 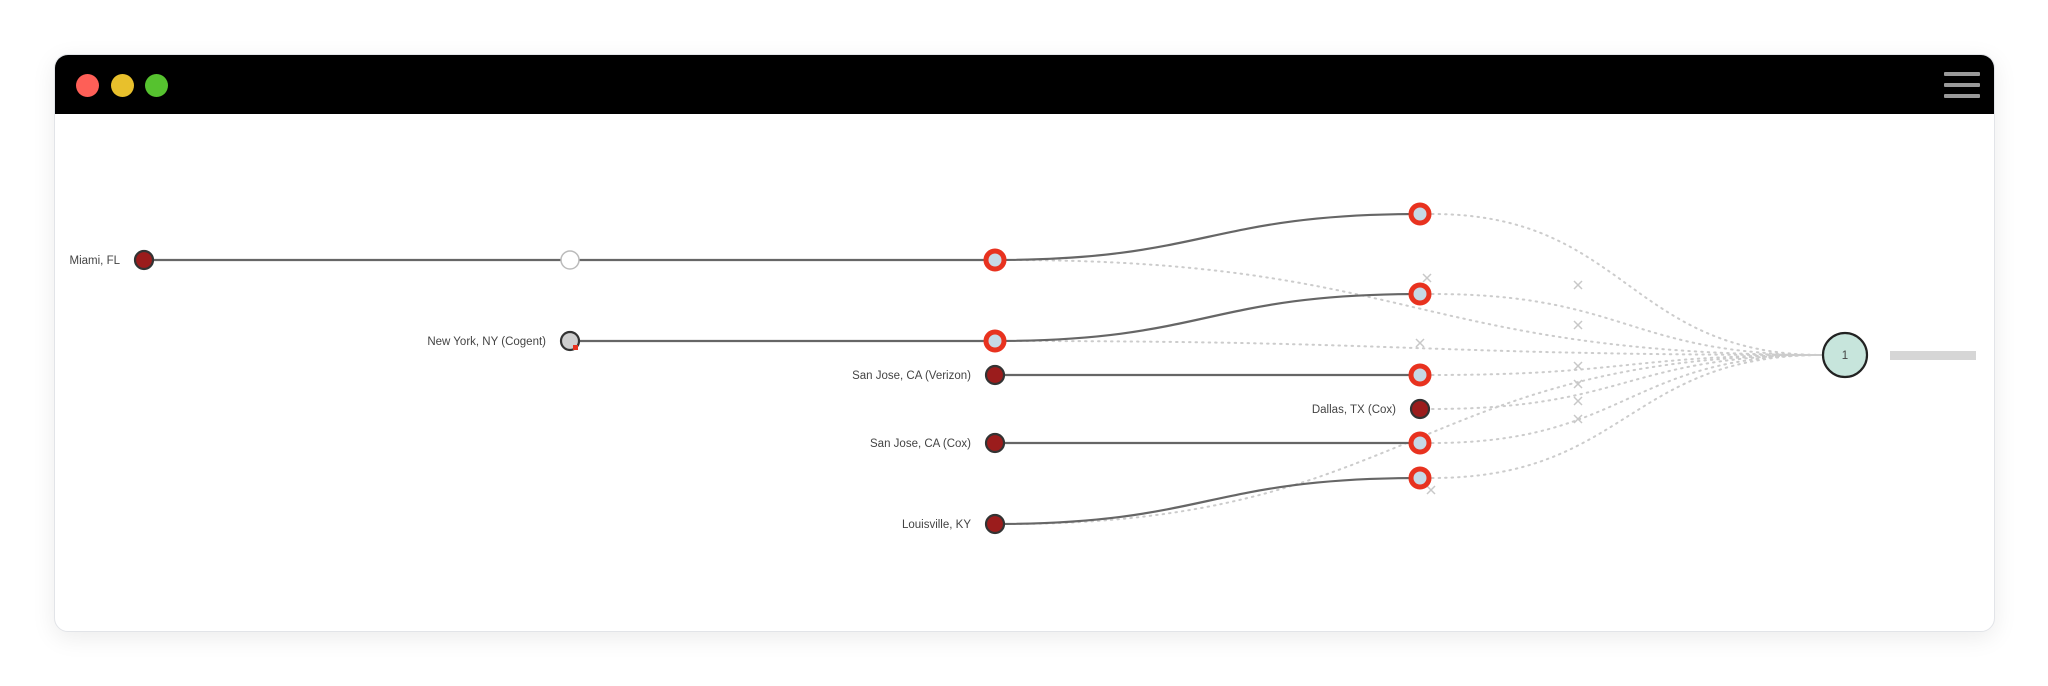 I want to click on hamburger-icon, so click(x=1962, y=85).